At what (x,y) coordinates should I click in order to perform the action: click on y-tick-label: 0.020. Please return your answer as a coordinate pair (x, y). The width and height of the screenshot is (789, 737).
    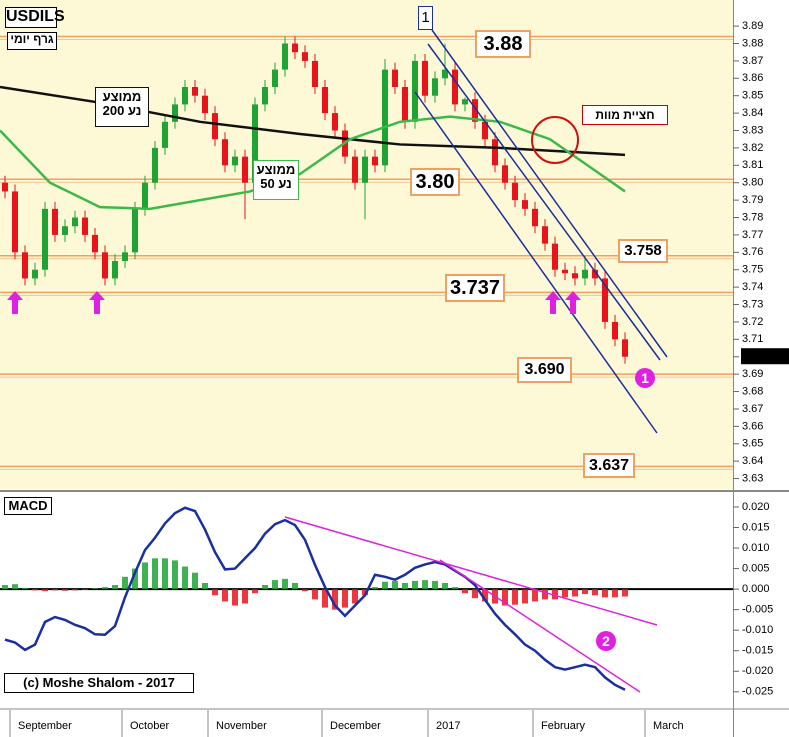
    Looking at the image, I should click on (756, 507).